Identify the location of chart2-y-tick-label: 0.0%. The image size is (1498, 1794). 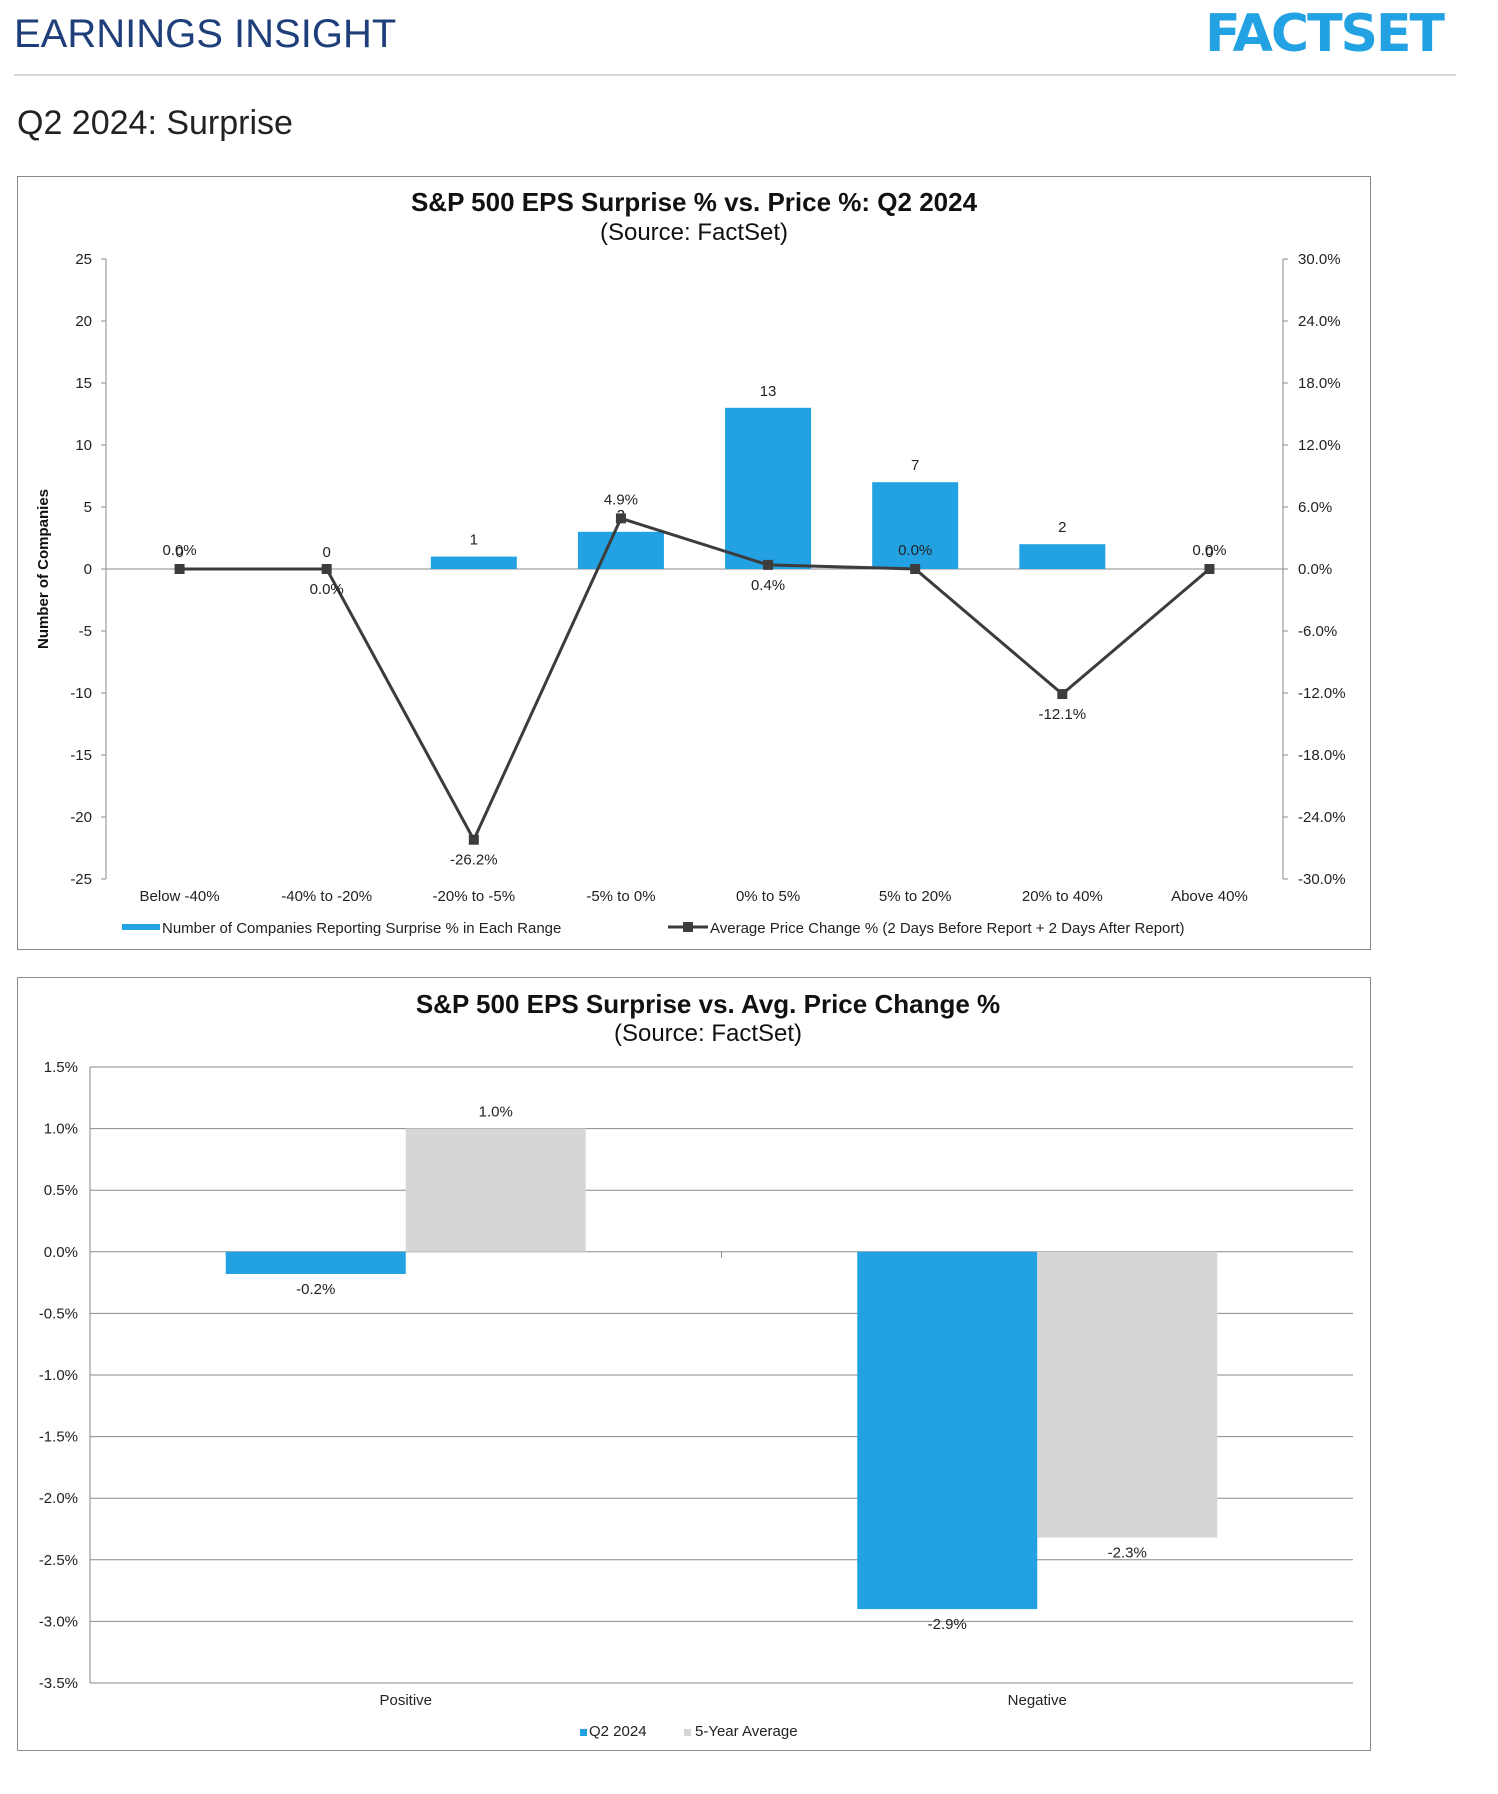
(61, 1252).